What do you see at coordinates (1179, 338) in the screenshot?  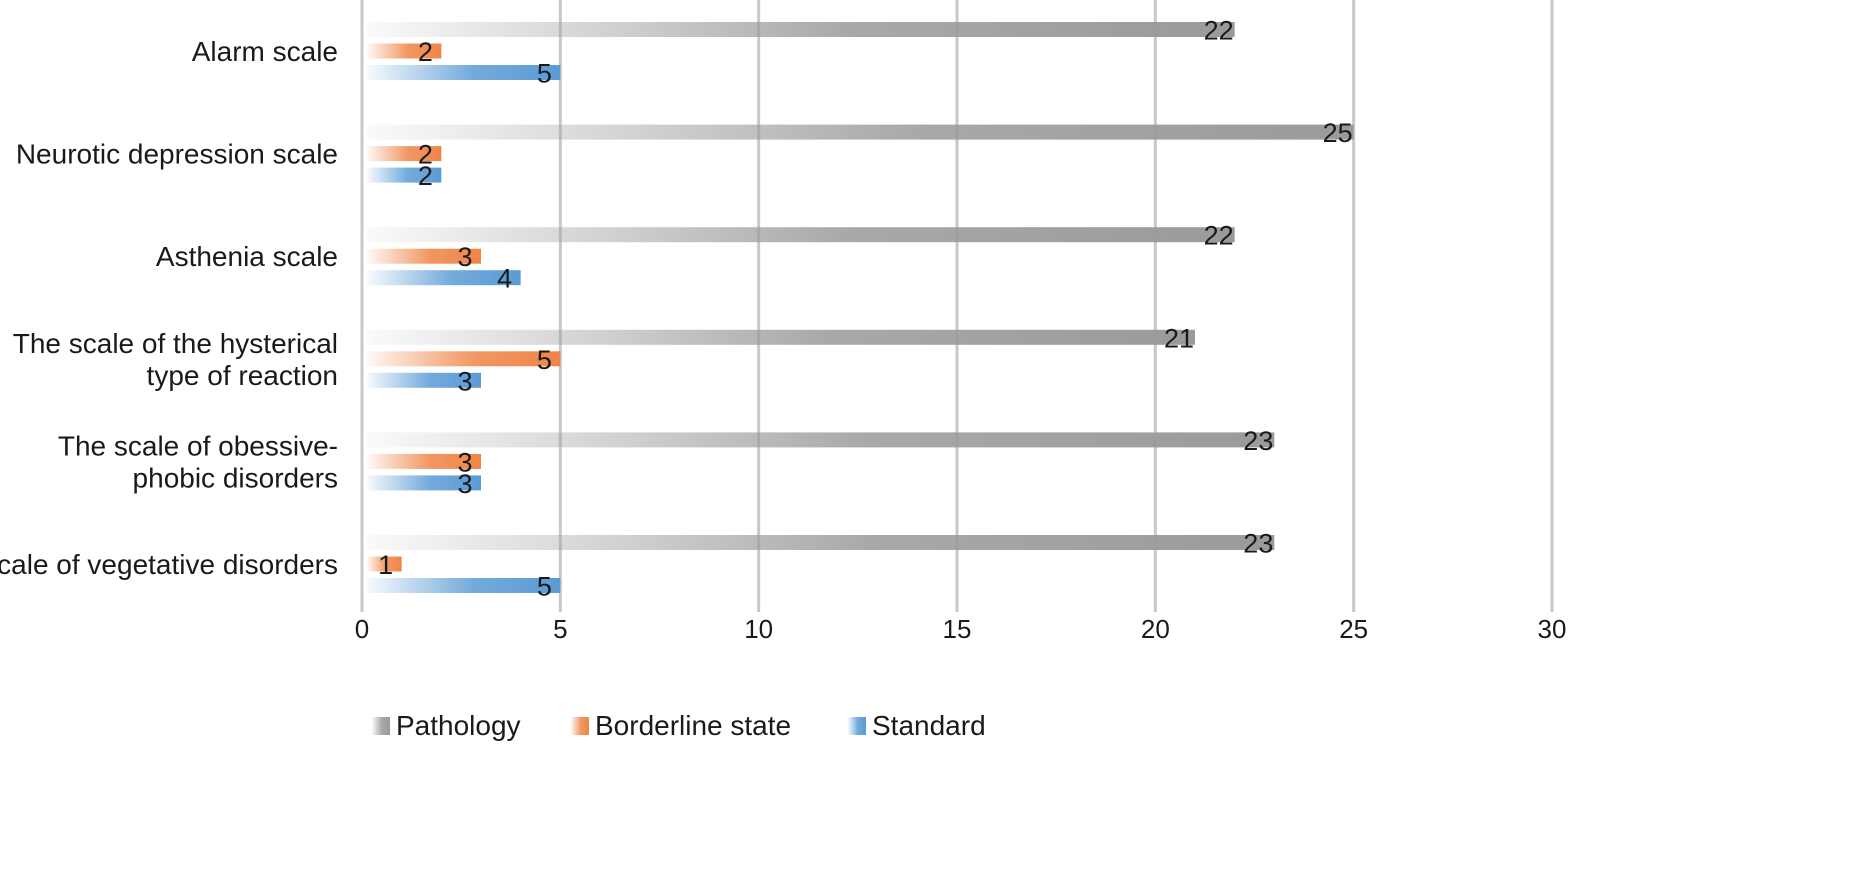 I see `data-label-pathology-4: 21` at bounding box center [1179, 338].